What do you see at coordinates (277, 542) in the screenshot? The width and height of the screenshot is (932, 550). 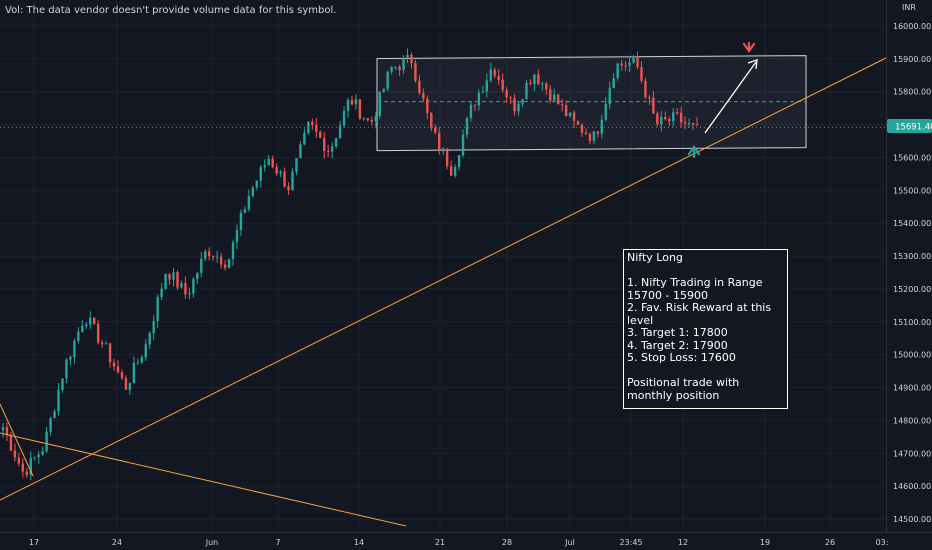 I see `x-tick-label: 7` at bounding box center [277, 542].